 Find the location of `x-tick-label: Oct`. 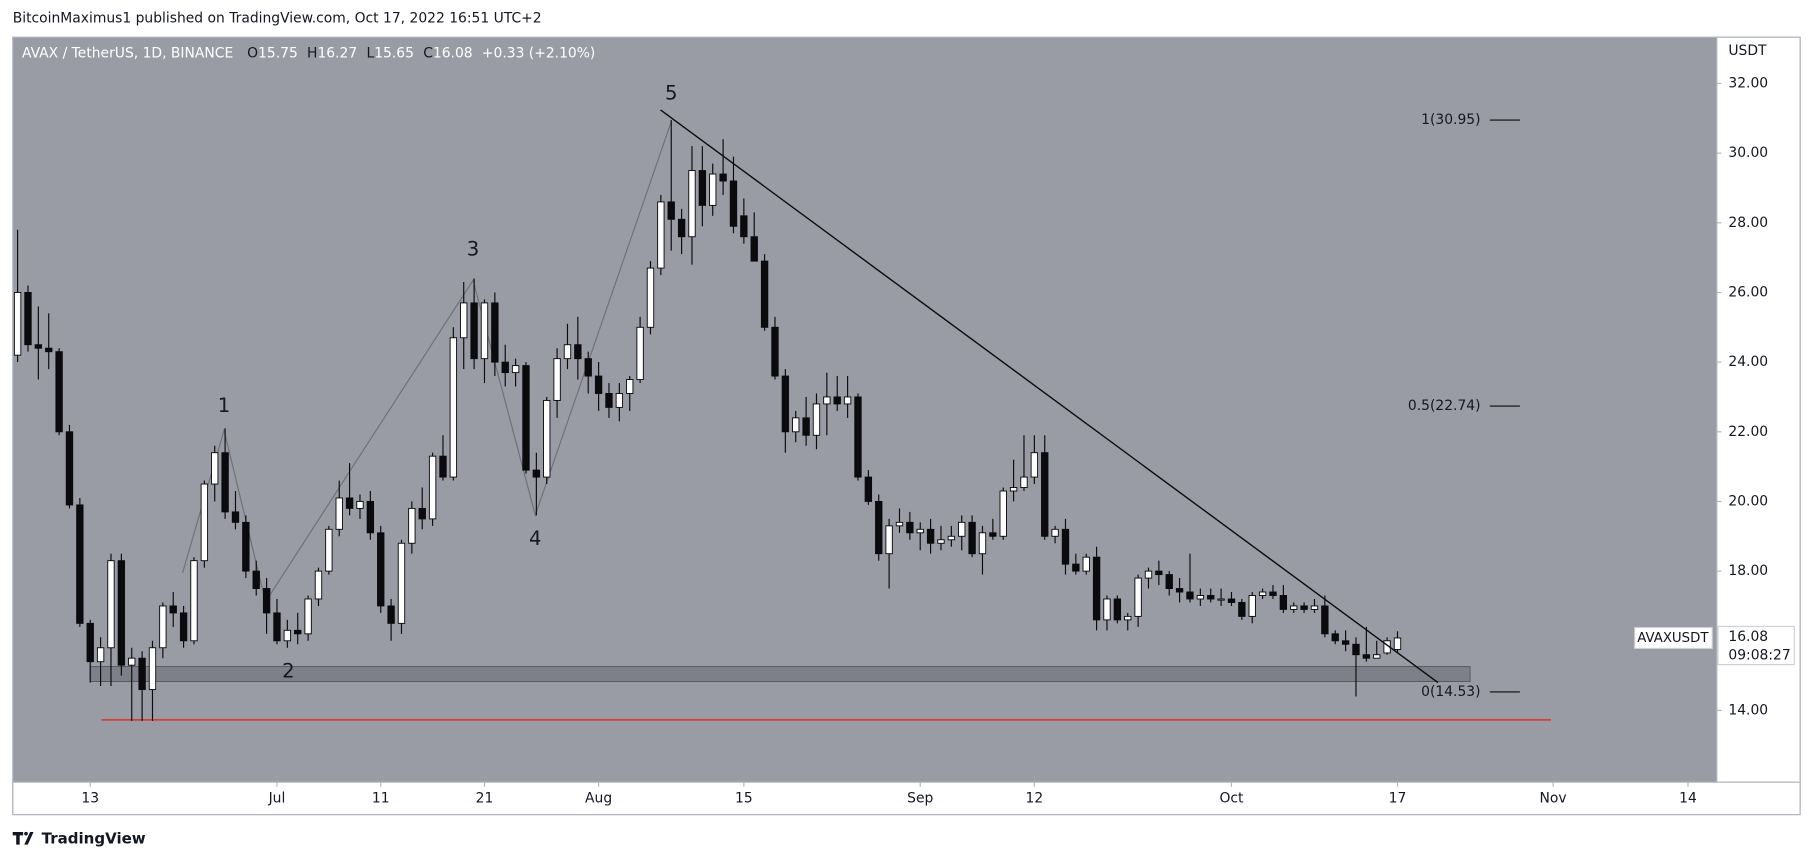

x-tick-label: Oct is located at coordinates (1231, 798).